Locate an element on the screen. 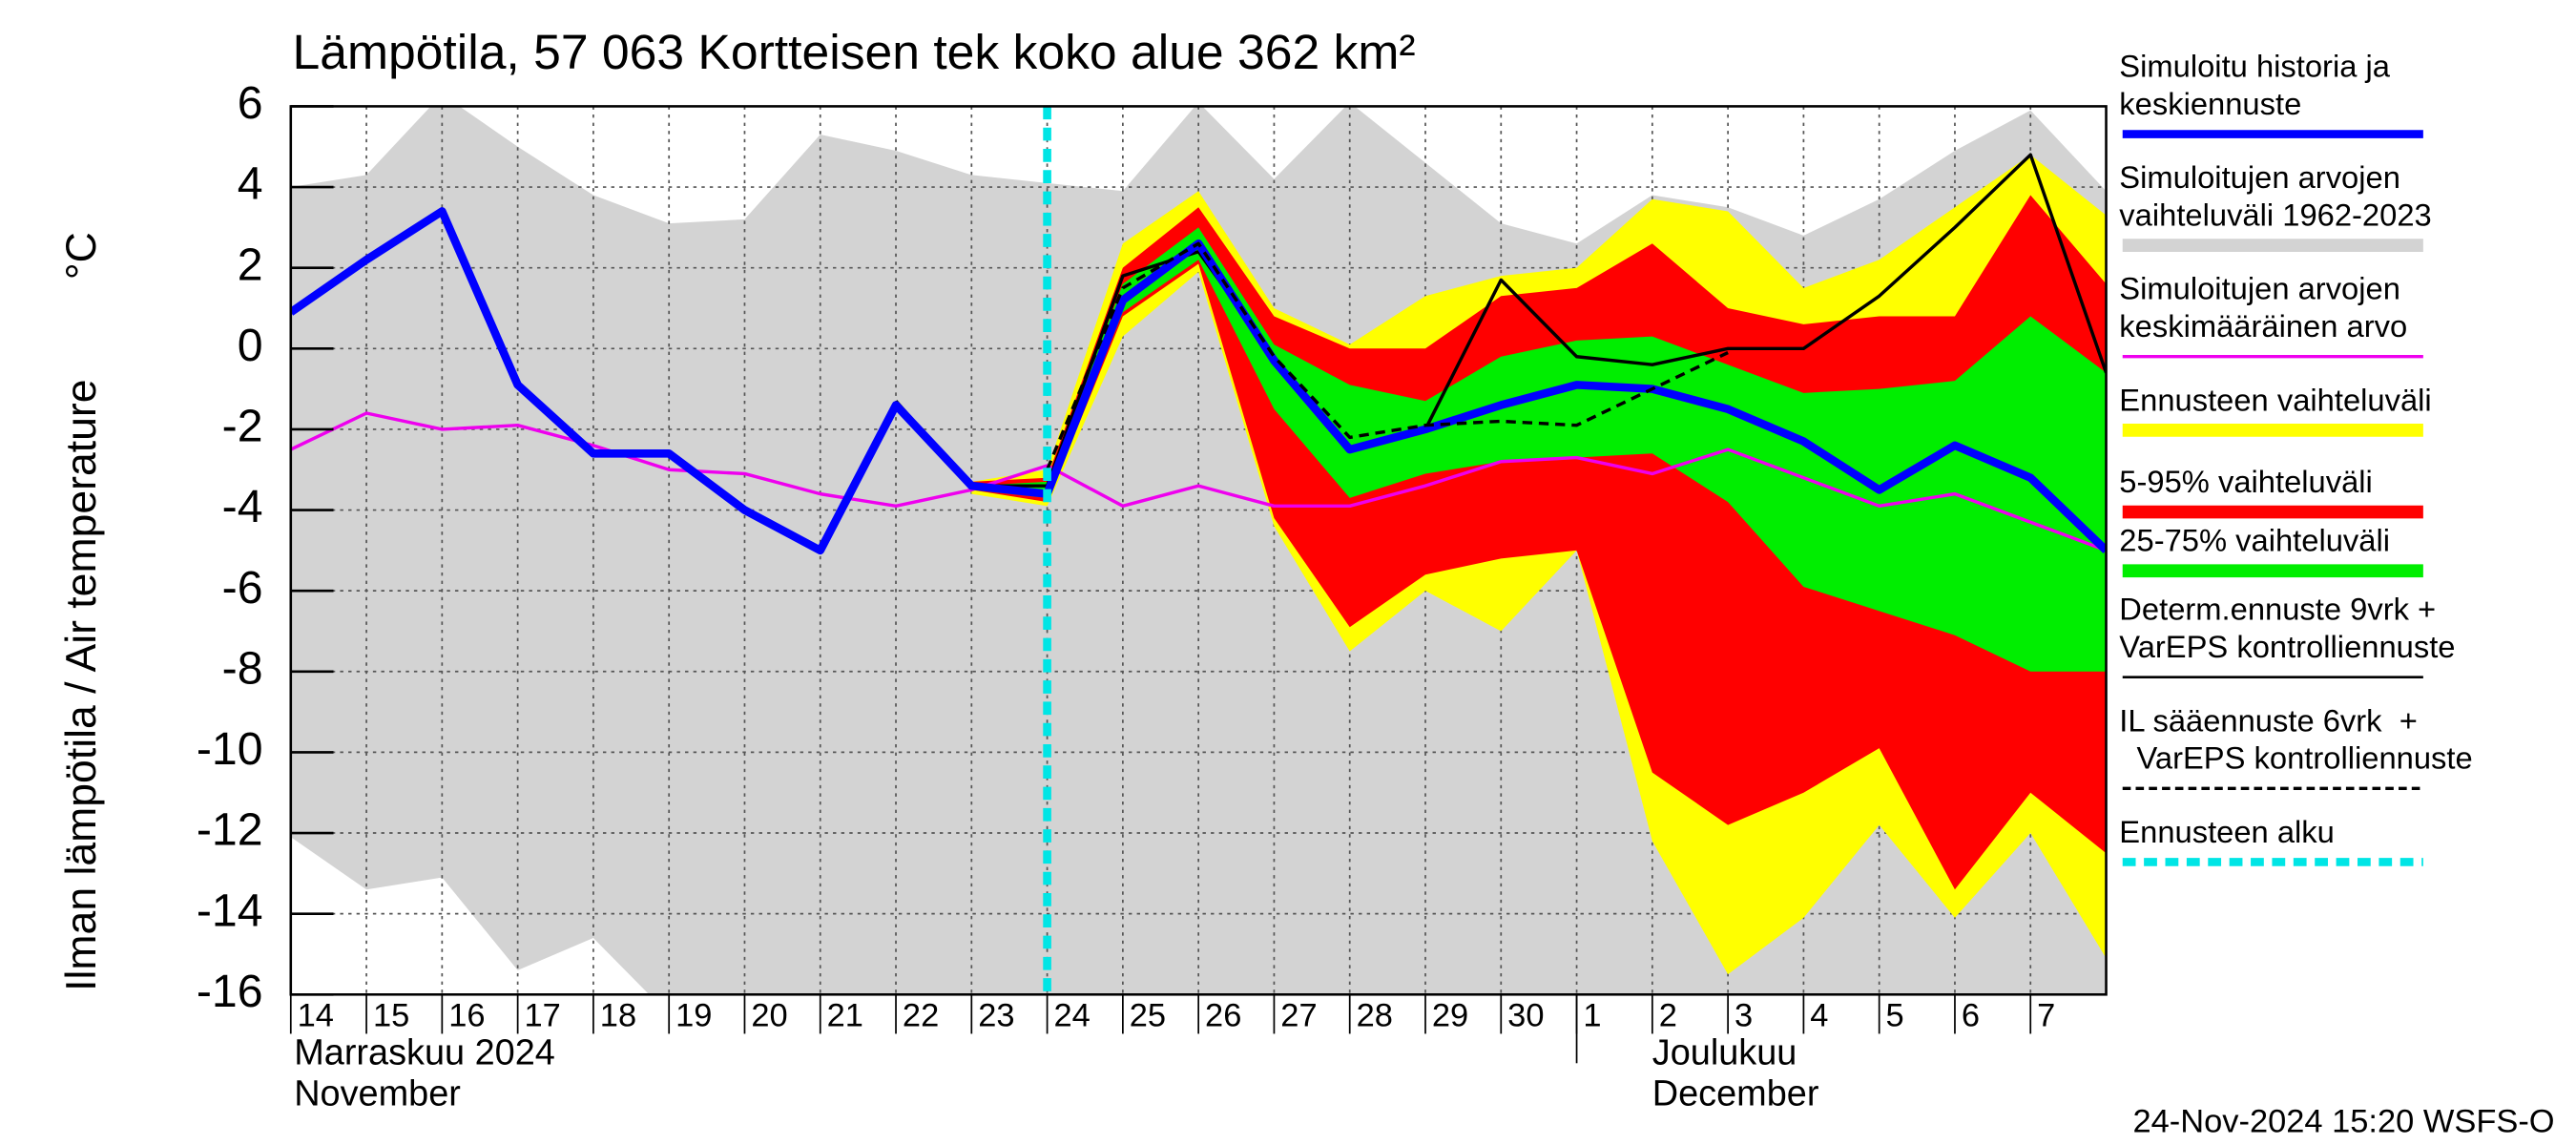 The height and width of the screenshot is (1145, 2576). legend-entry: Ennusteen vaihteluväli is located at coordinates (2275, 402).